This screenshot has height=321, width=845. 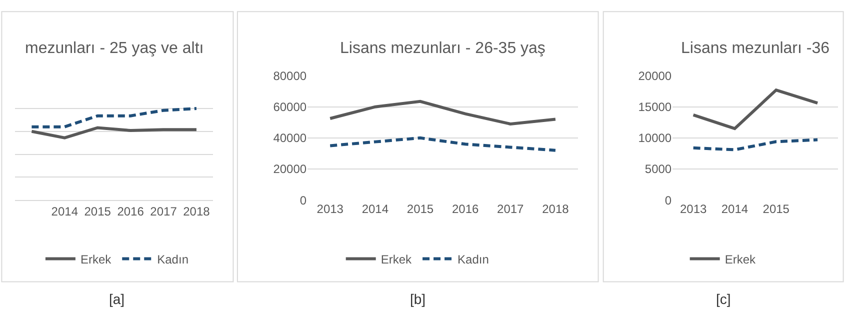 What do you see at coordinates (114, 48) in the screenshot?
I see `chart-title: mezunları - 25 yaş ve altı` at bounding box center [114, 48].